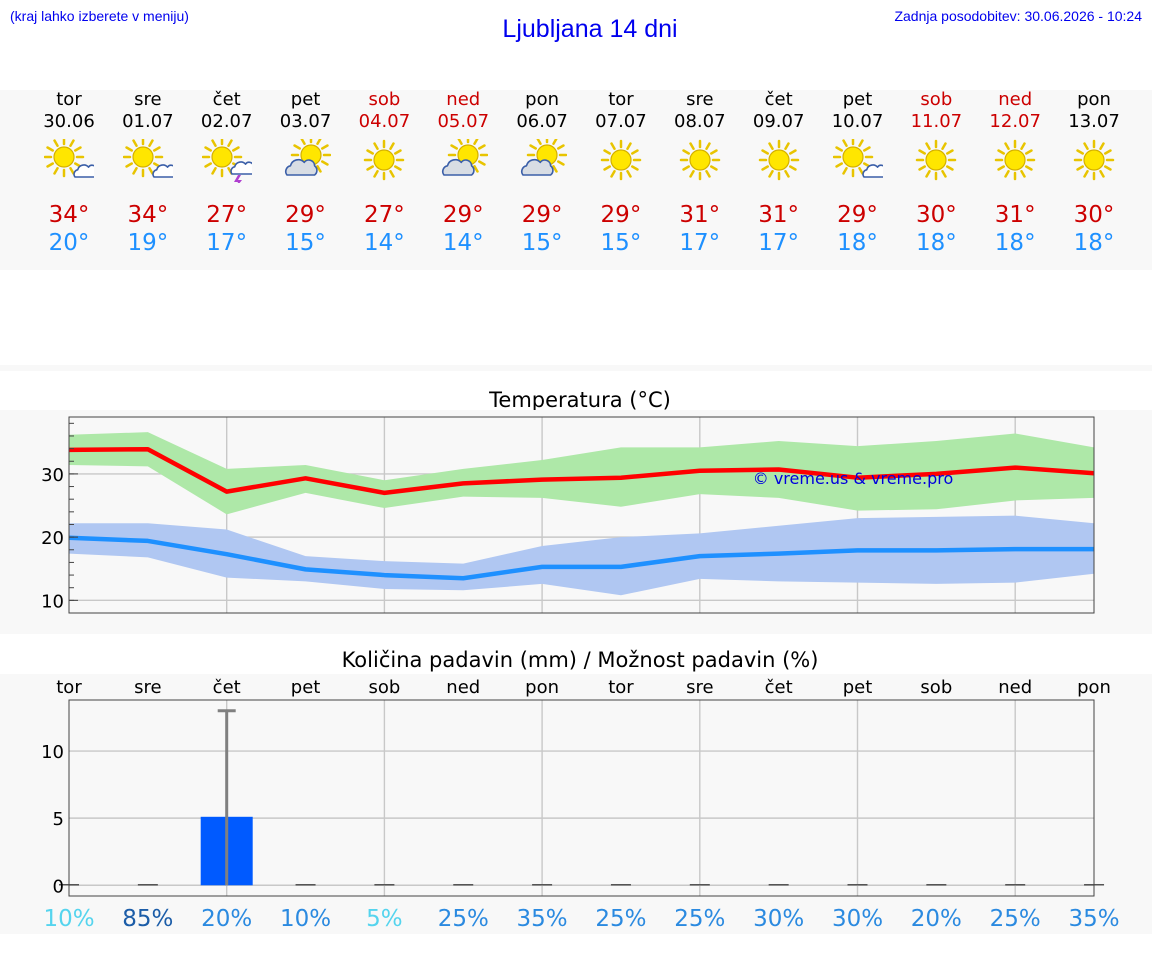 The height and width of the screenshot is (975, 1152). Describe the element at coordinates (69, 243) in the screenshot. I see `min-temp: 20°` at that location.